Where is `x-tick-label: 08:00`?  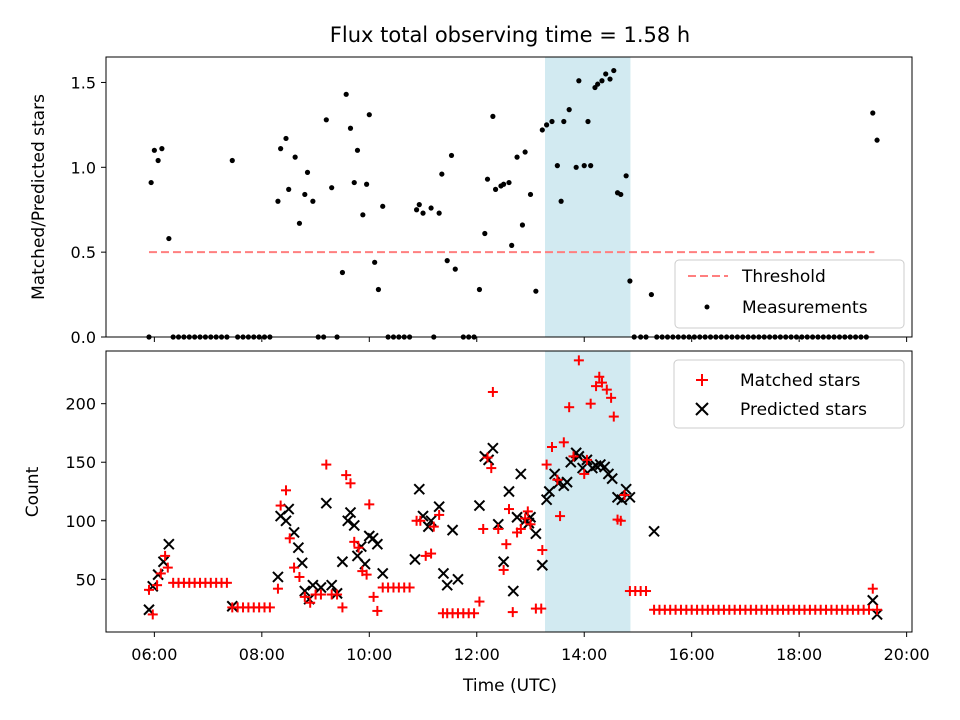 x-tick-label: 08:00 is located at coordinates (262, 654).